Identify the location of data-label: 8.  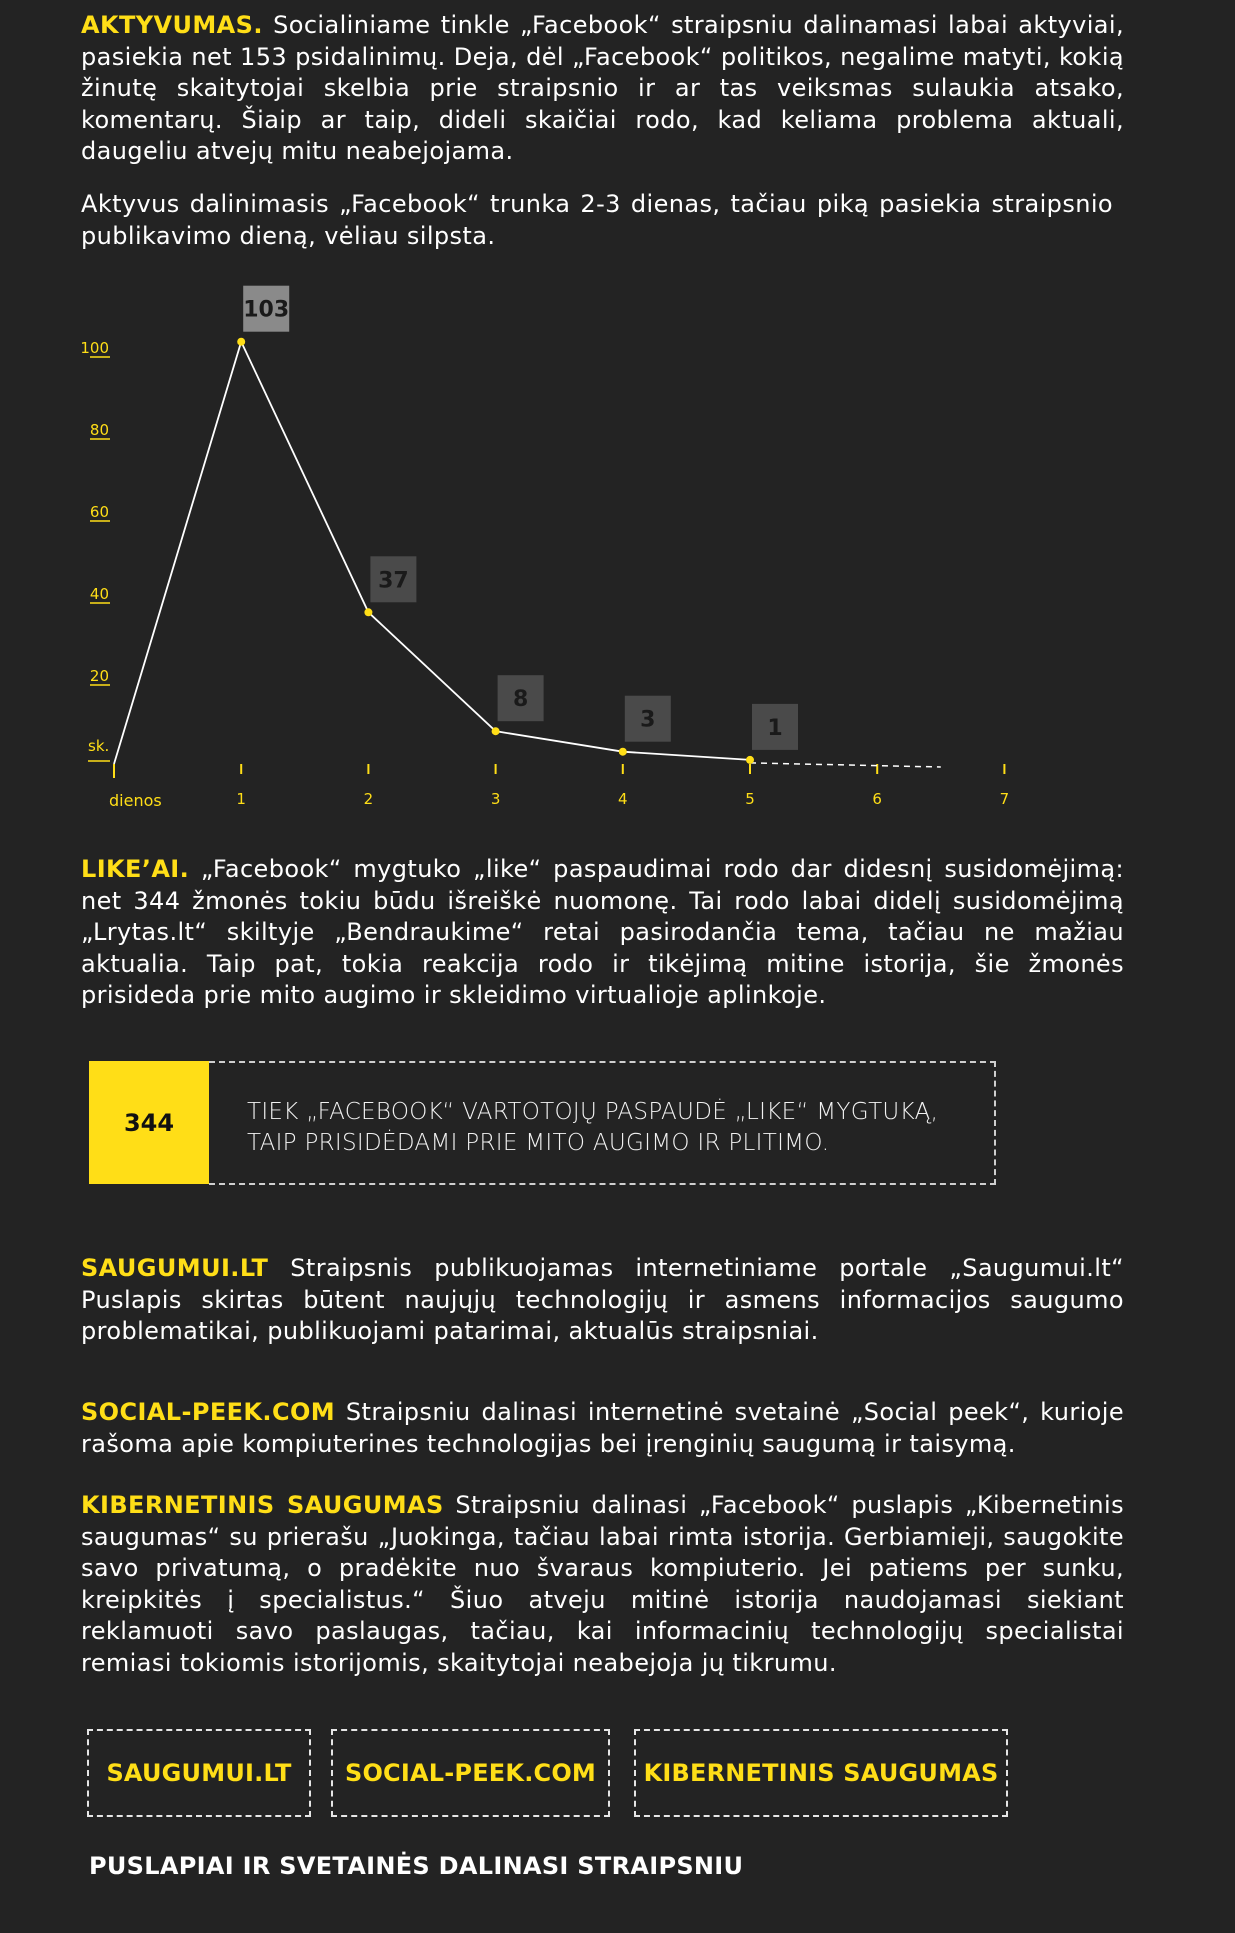
(520, 699).